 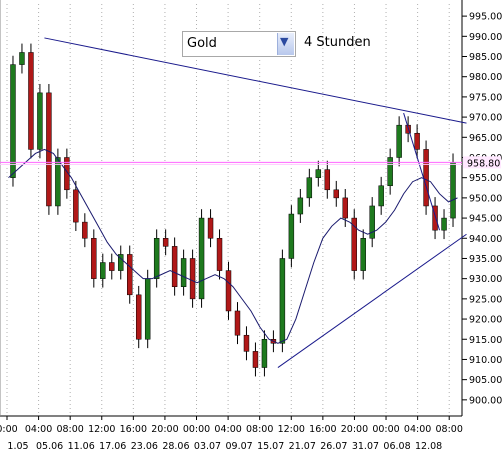 I want to click on y-tick-label: 945.00, so click(x=485, y=219).